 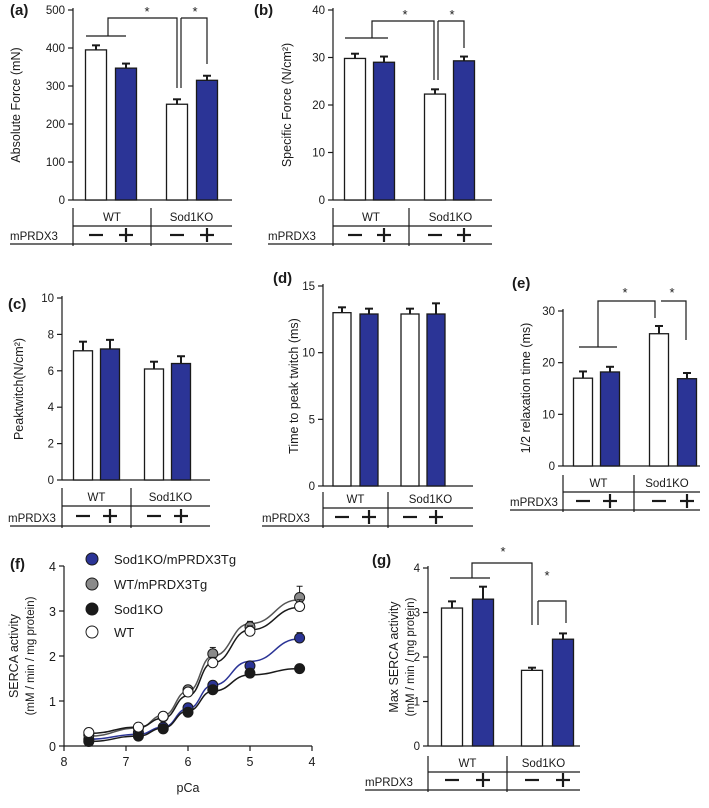 What do you see at coordinates (250, 762) in the screenshot?
I see `panel-f-xtick-label: 5` at bounding box center [250, 762].